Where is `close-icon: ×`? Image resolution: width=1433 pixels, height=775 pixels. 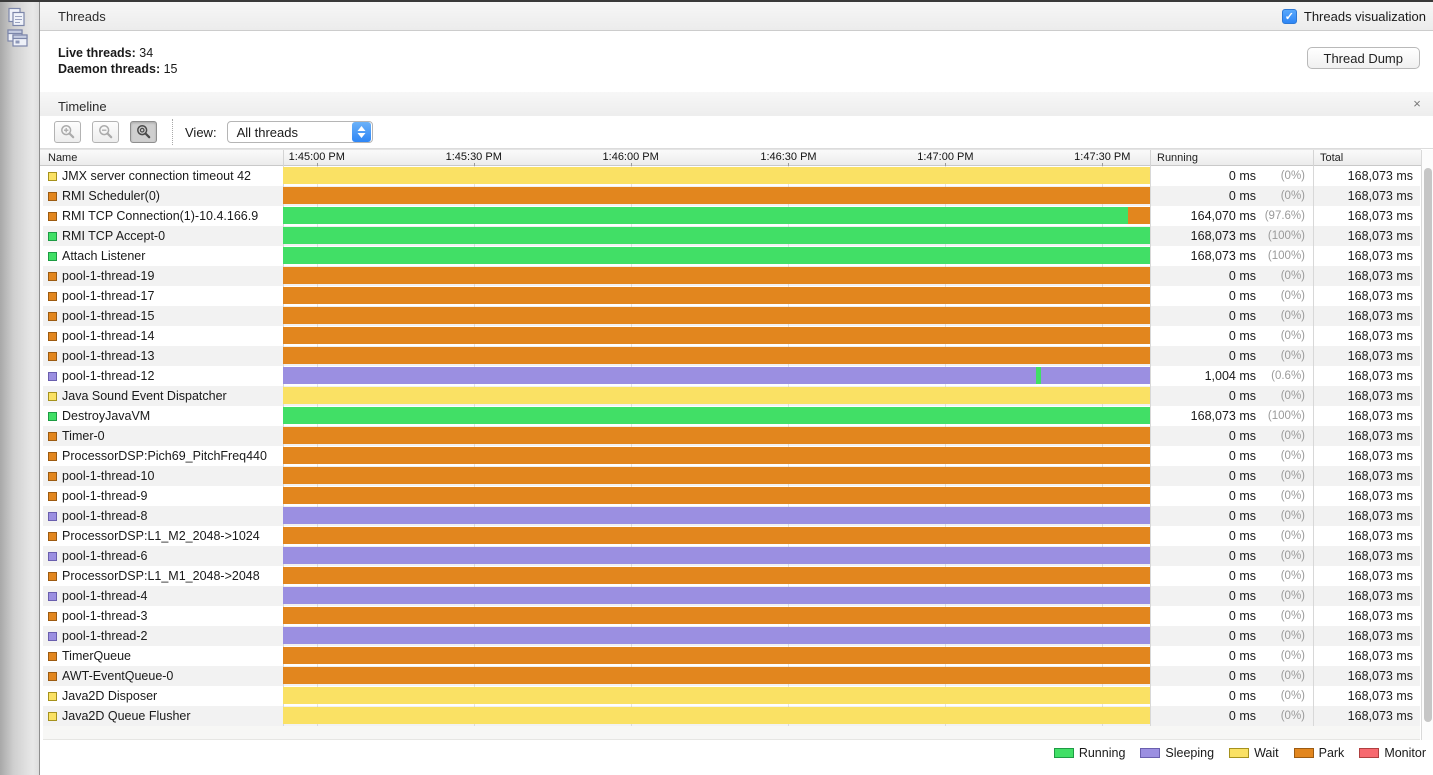 close-icon: × is located at coordinates (1417, 103).